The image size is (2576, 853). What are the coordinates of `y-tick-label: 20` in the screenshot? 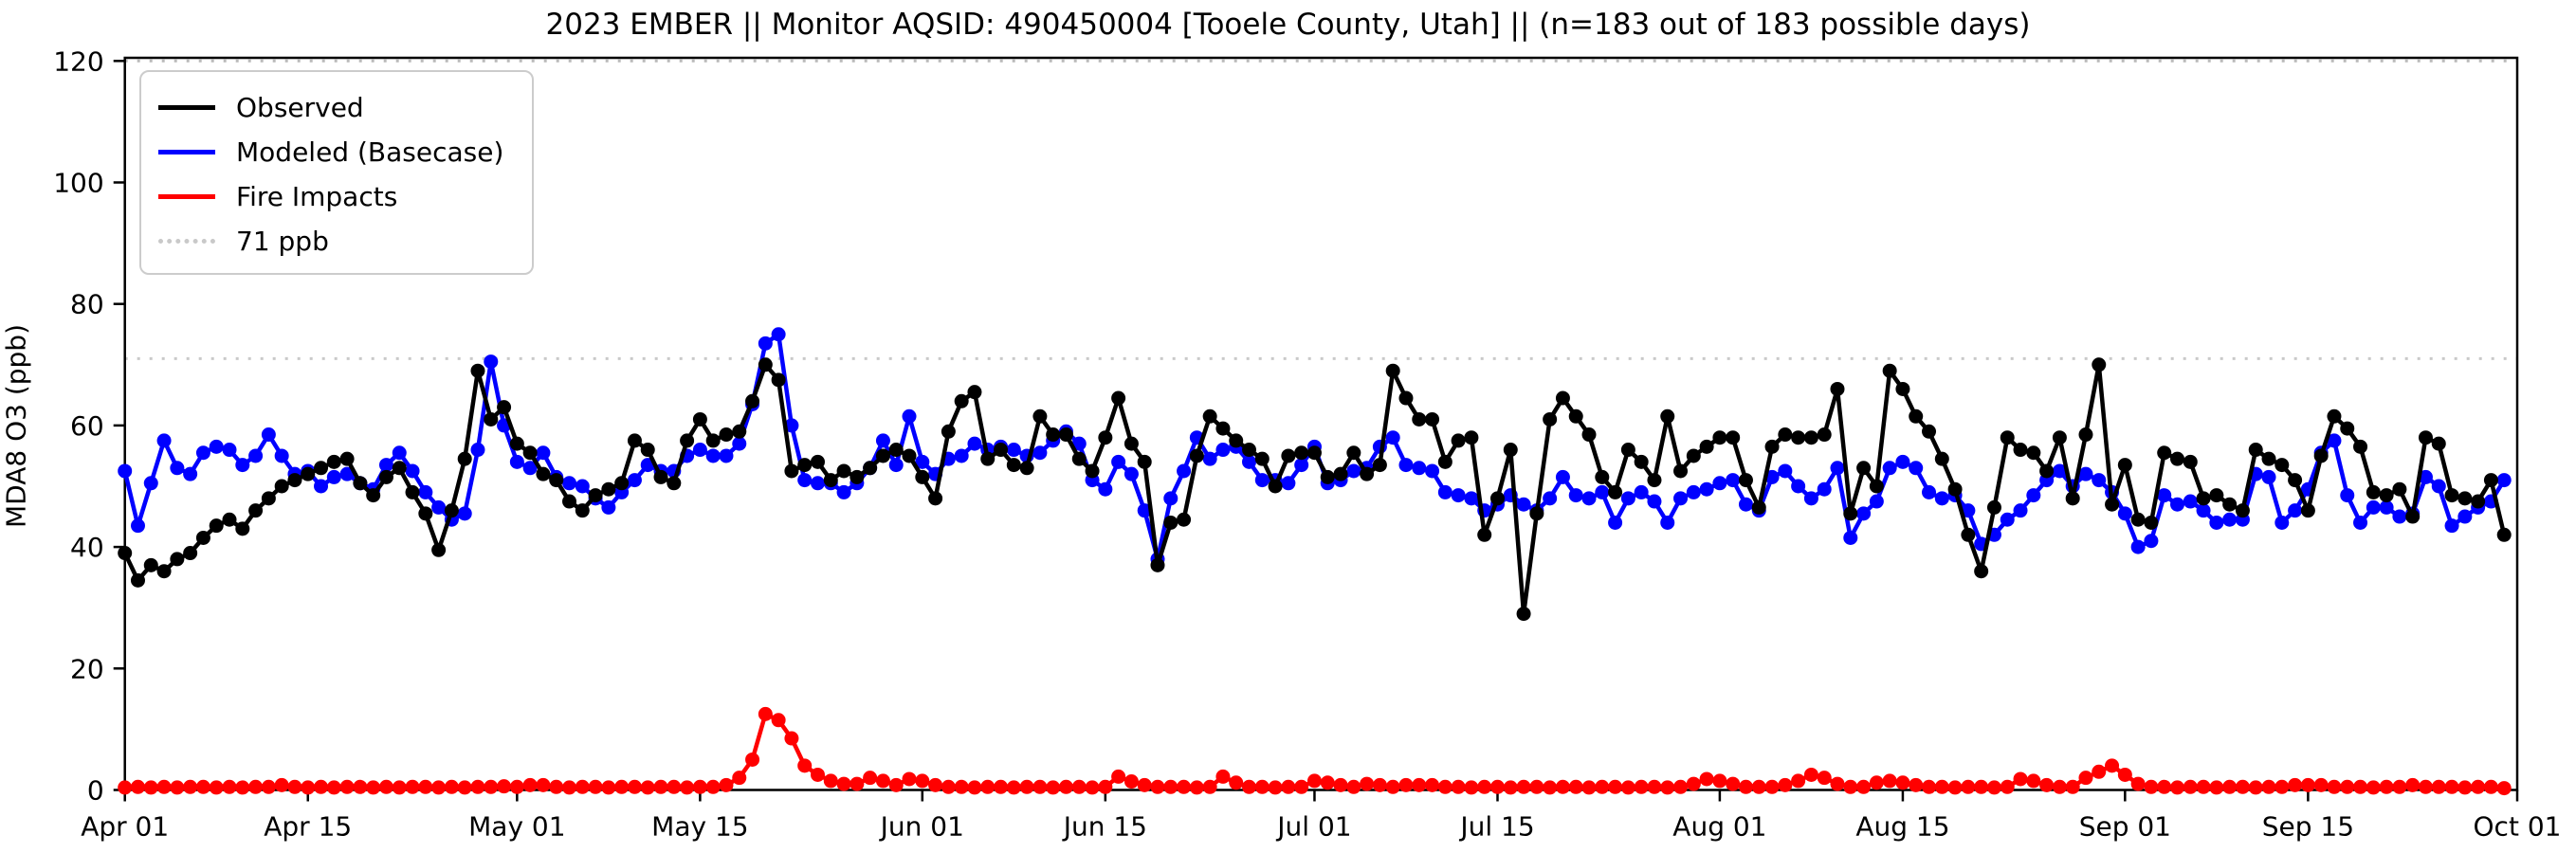 It's located at (87, 668).